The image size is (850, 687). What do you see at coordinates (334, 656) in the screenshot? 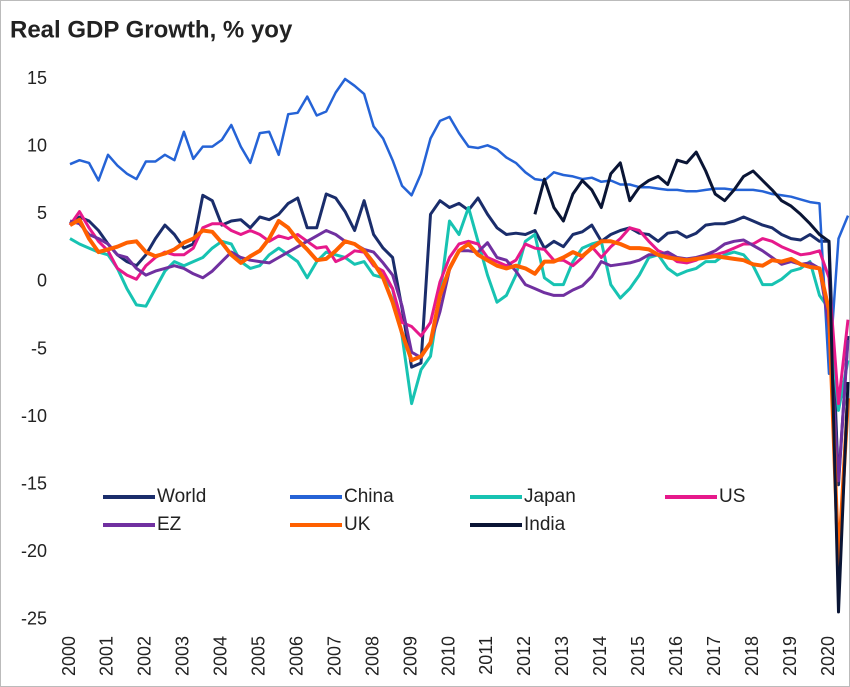
I see `x-tick-label: 2007` at bounding box center [334, 656].